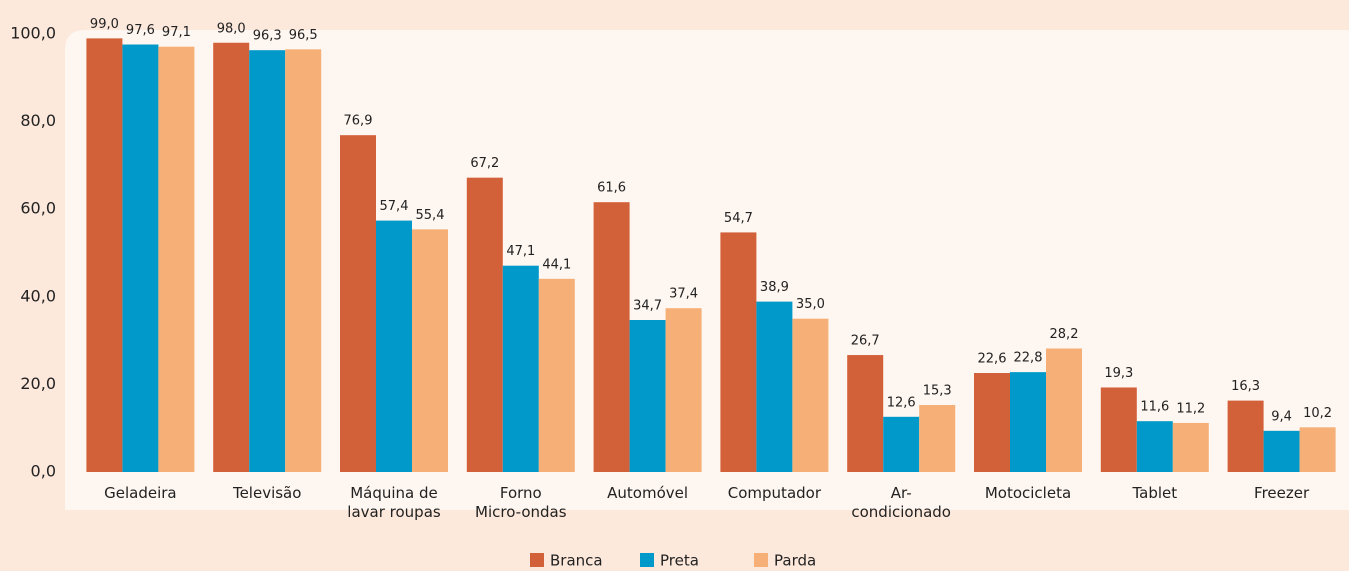  What do you see at coordinates (1317, 413) in the screenshot?
I see `value-label: 10,2` at bounding box center [1317, 413].